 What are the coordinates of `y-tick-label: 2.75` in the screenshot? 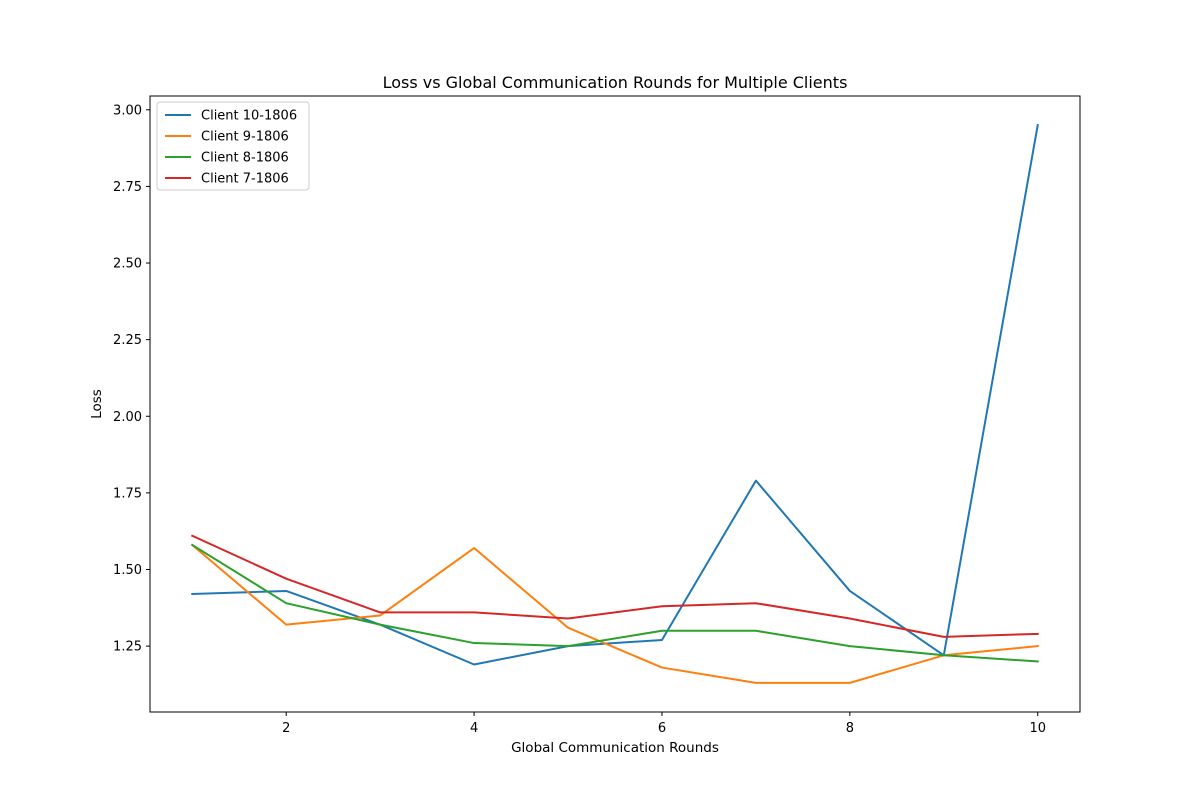 It's located at (127, 187).